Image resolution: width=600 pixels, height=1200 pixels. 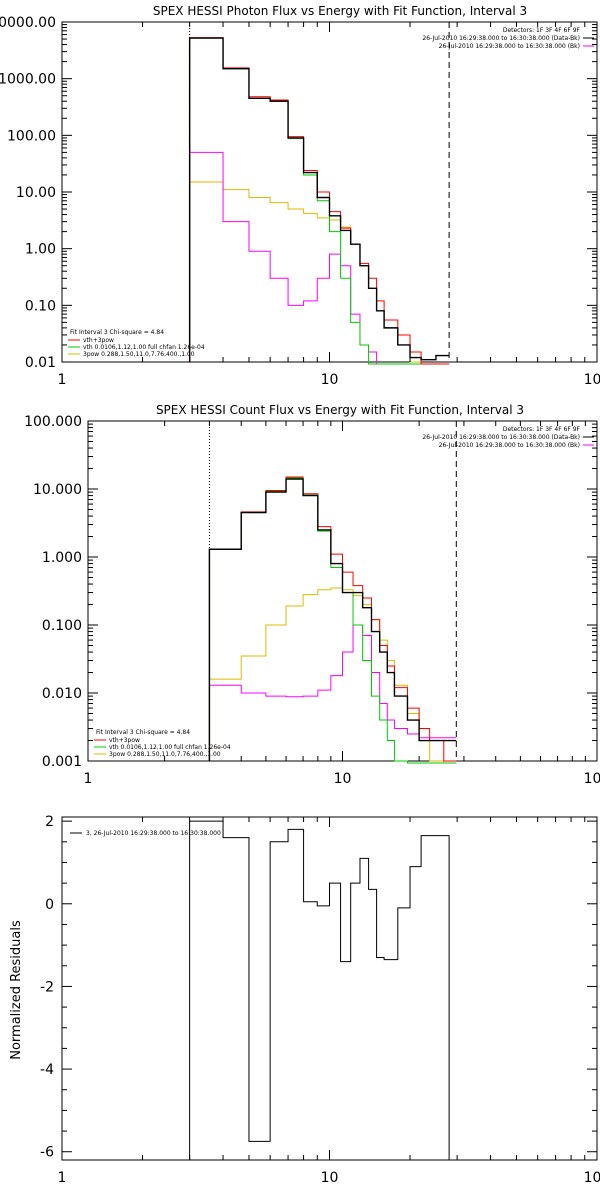 I want to click on y-tick-label: -6, so click(x=47, y=1153).